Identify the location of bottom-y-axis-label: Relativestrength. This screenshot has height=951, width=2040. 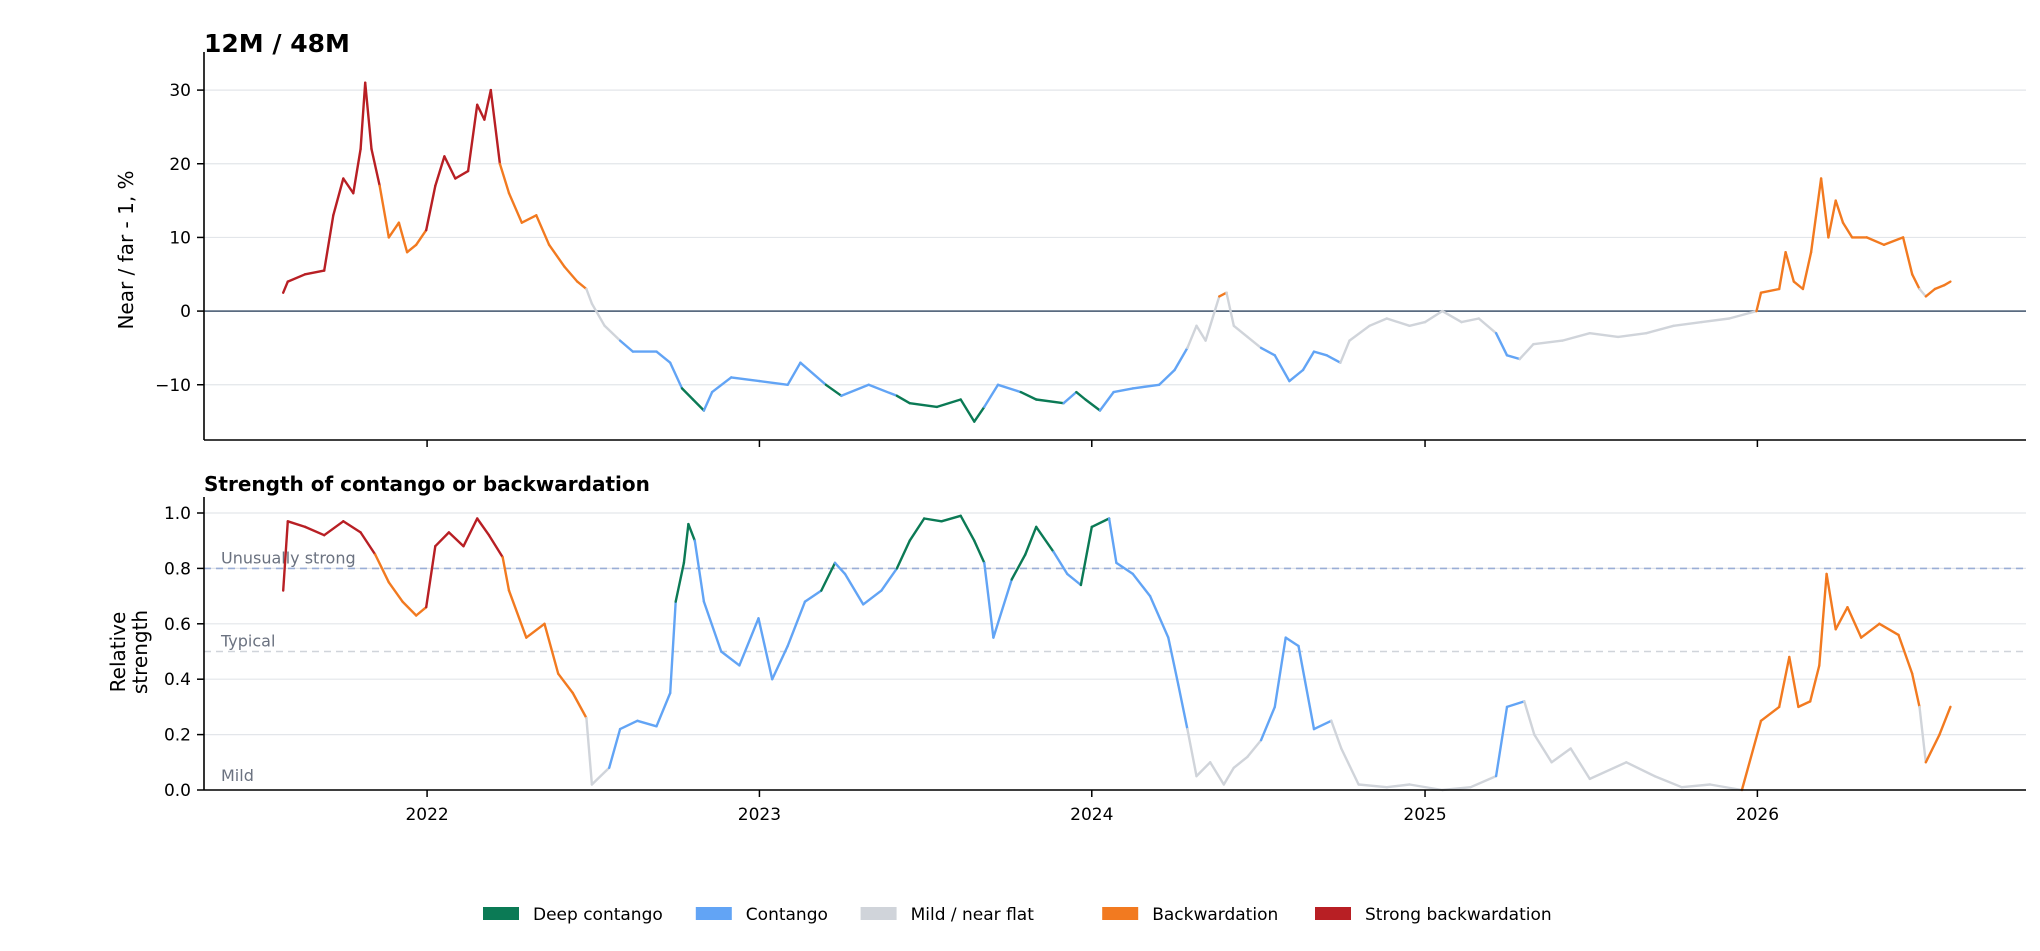
(129, 652).